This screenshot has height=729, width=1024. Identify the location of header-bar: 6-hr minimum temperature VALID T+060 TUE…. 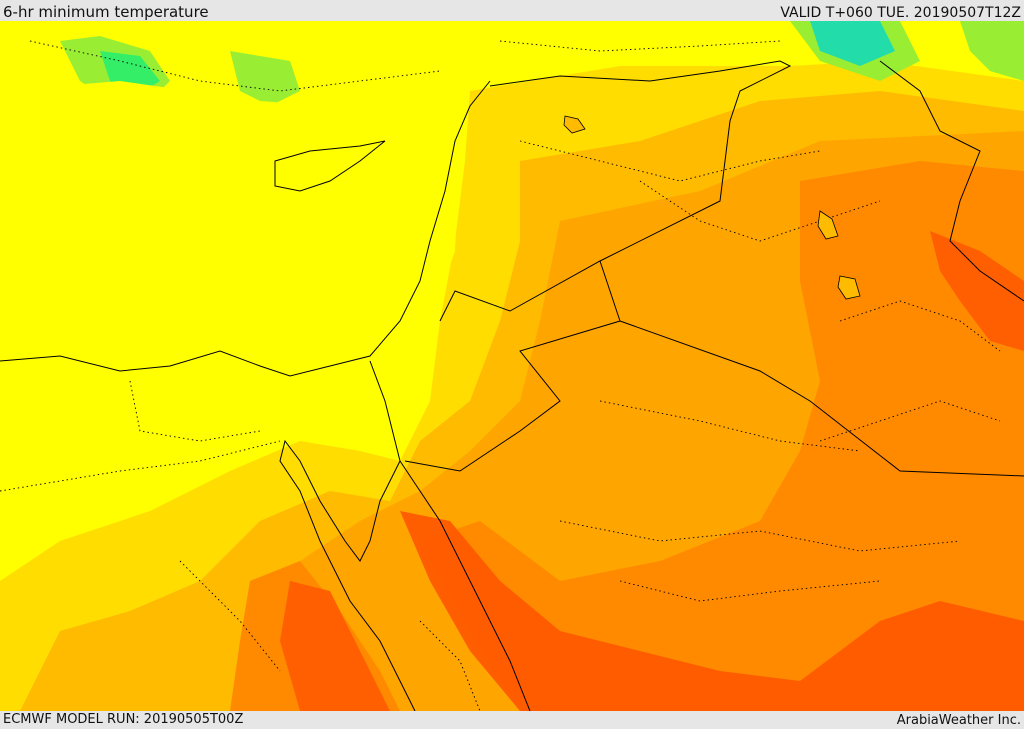
(512, 10).